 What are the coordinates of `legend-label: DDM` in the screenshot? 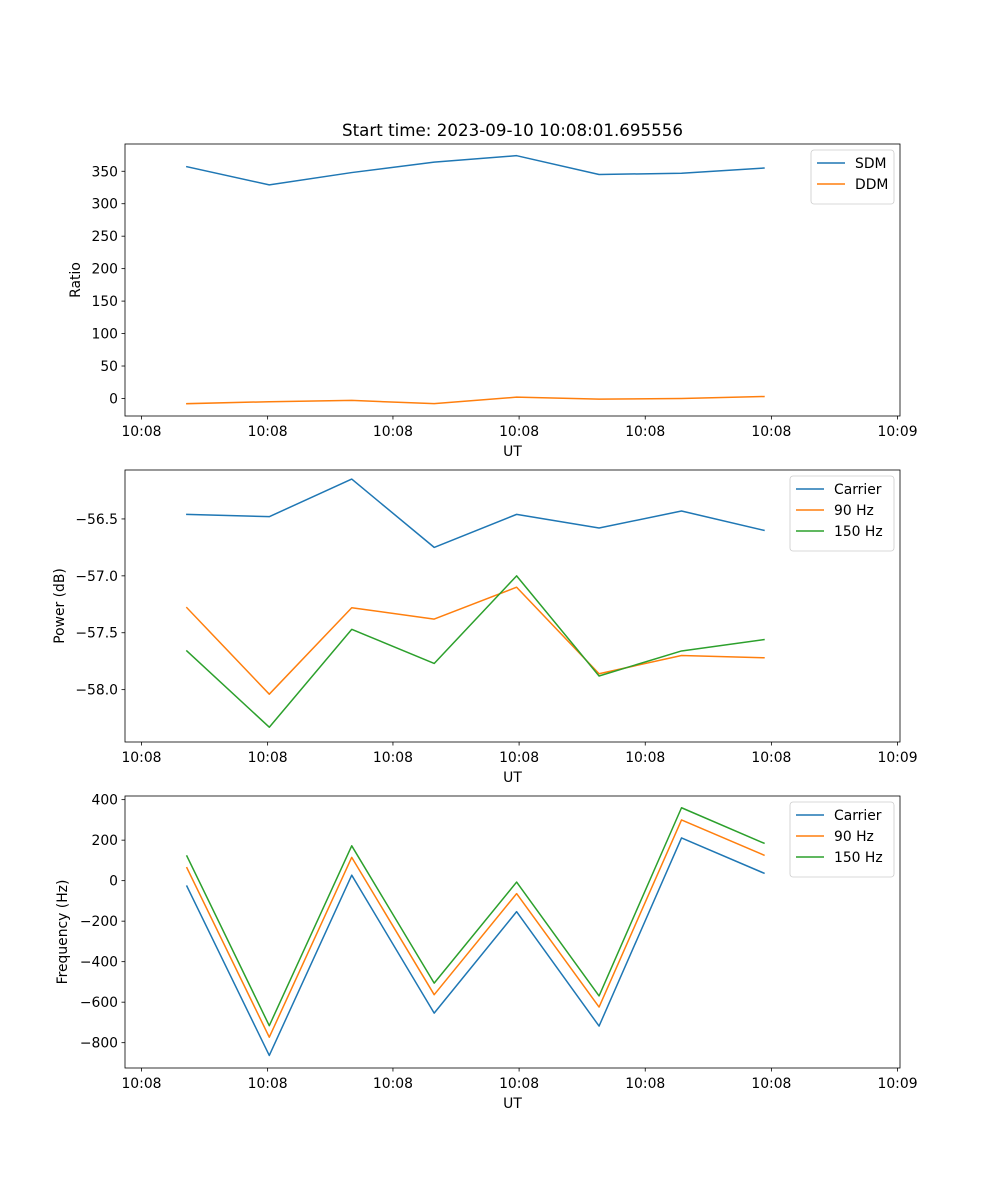 It's located at (871, 185).